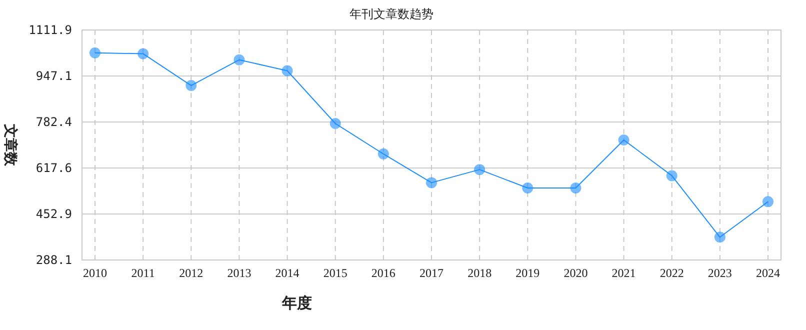  What do you see at coordinates (143, 273) in the screenshot?
I see `x-tick-label: 2011` at bounding box center [143, 273].